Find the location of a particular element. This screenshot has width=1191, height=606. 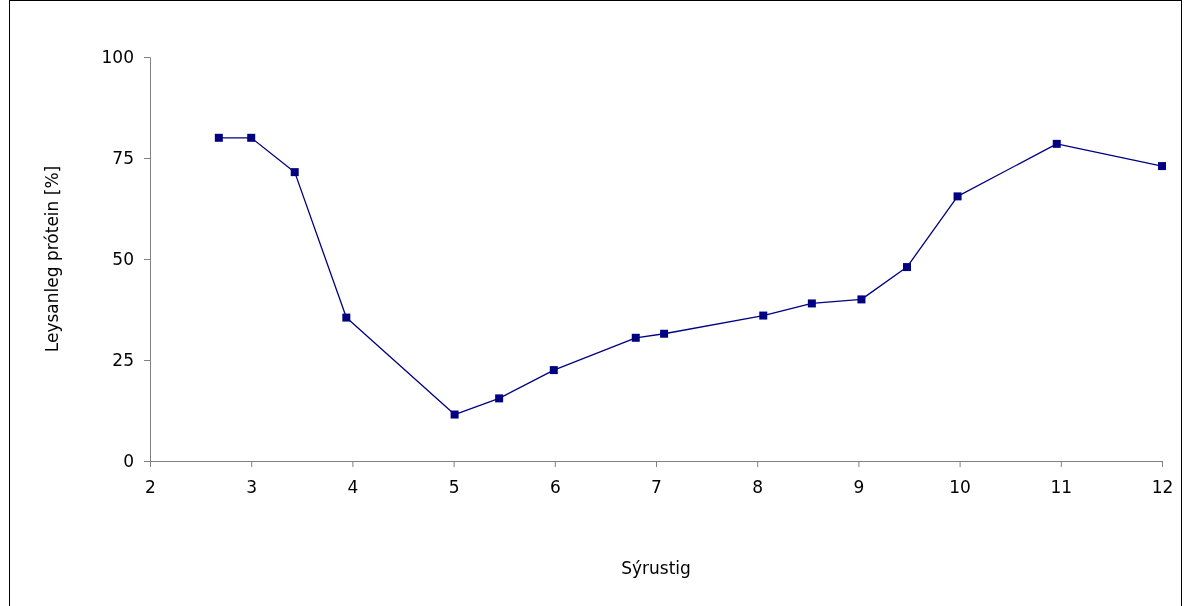

y-tick-label: 75 is located at coordinates (123, 157).